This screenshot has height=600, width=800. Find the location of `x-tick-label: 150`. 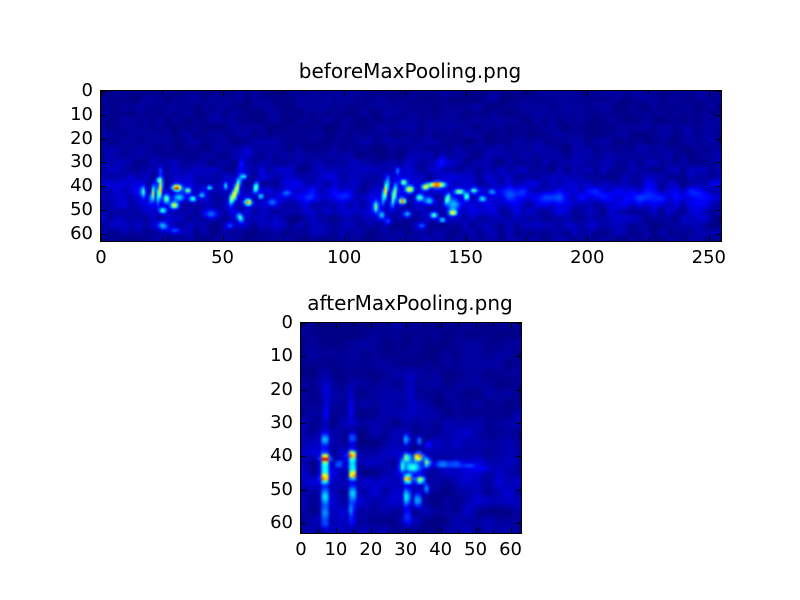

x-tick-label: 150 is located at coordinates (465, 257).